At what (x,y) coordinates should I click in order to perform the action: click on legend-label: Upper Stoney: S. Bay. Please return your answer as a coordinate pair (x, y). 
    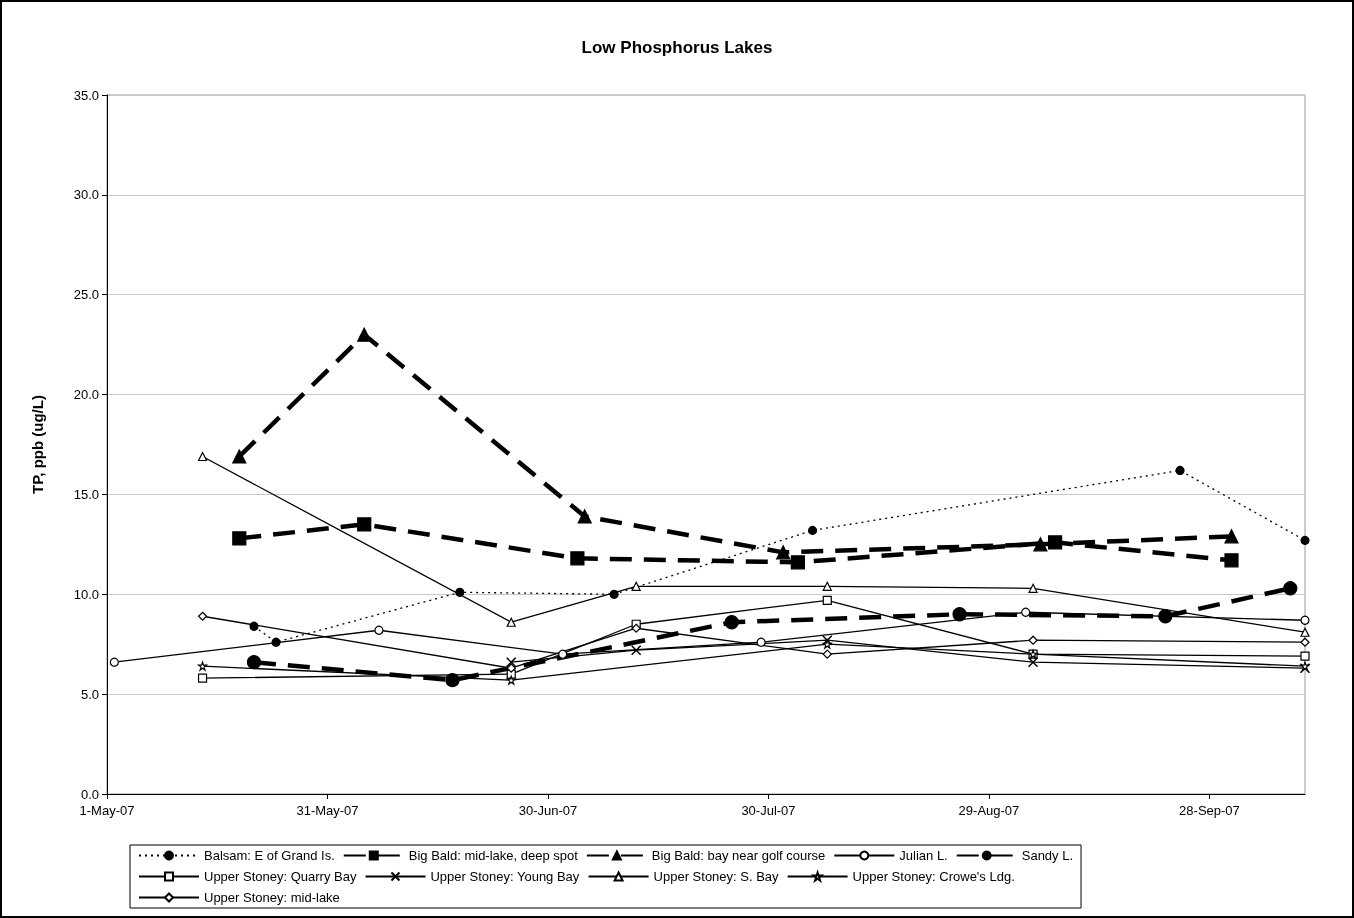
    Looking at the image, I should click on (716, 876).